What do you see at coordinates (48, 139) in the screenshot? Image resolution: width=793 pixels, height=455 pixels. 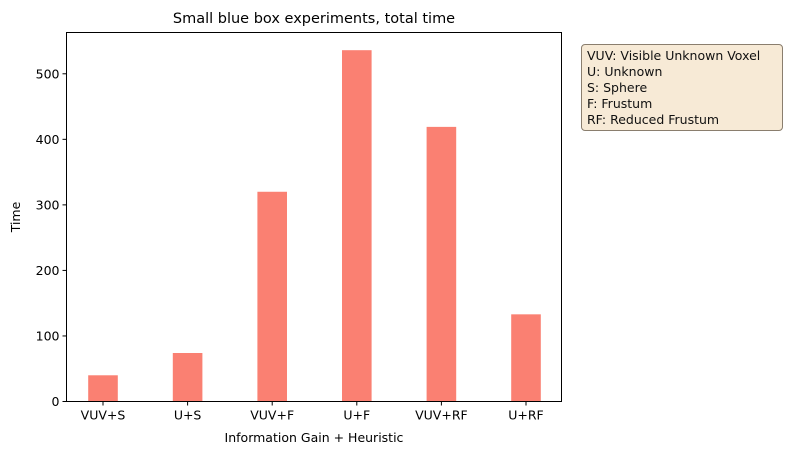 I see `y-tick-label: 400` at bounding box center [48, 139].